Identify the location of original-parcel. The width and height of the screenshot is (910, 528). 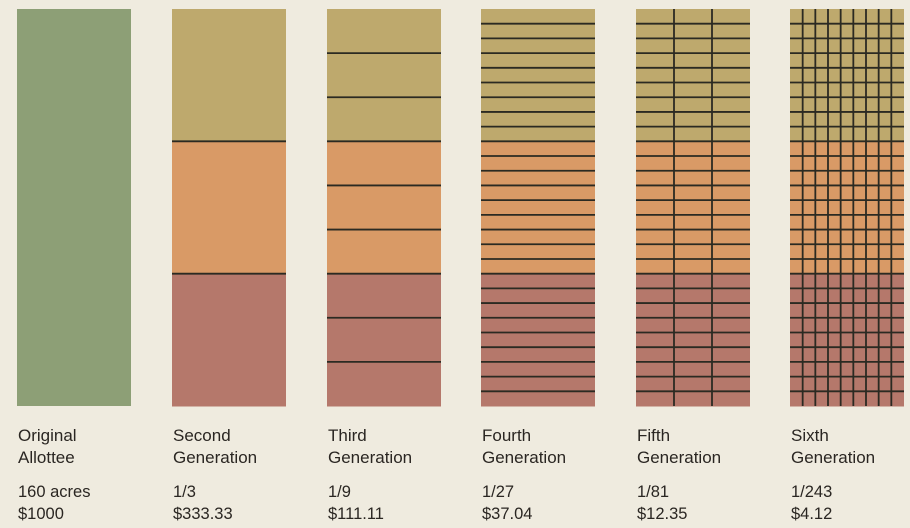
(74, 207).